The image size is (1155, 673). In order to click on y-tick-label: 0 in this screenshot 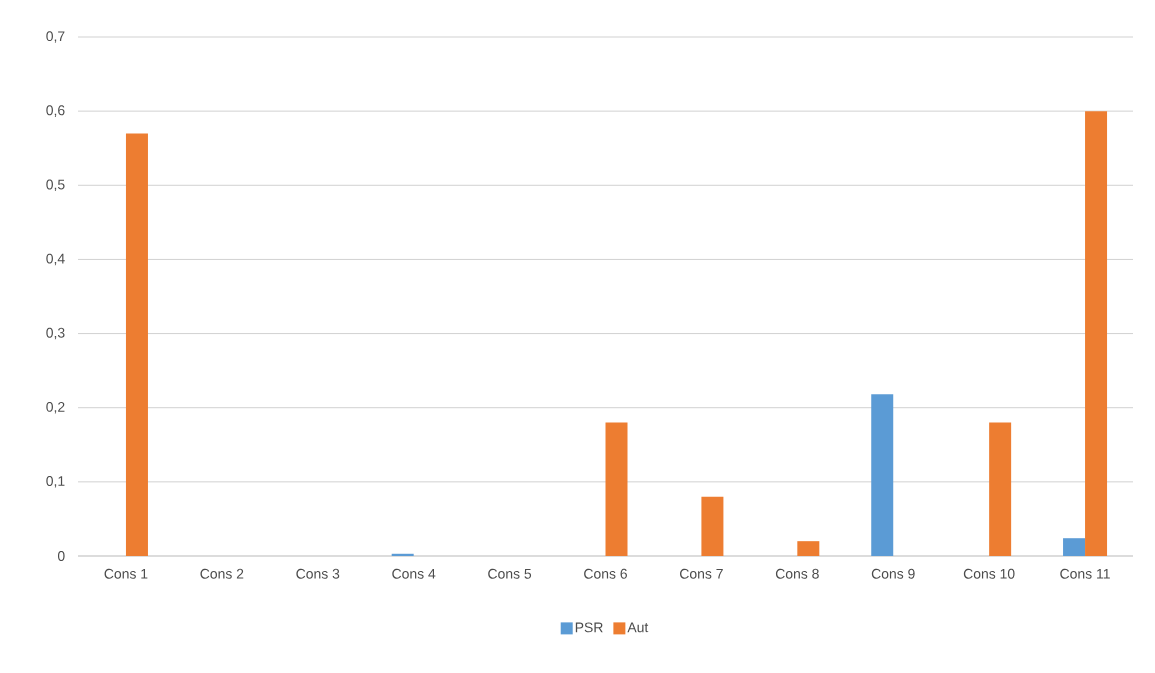, I will do `click(61, 556)`.